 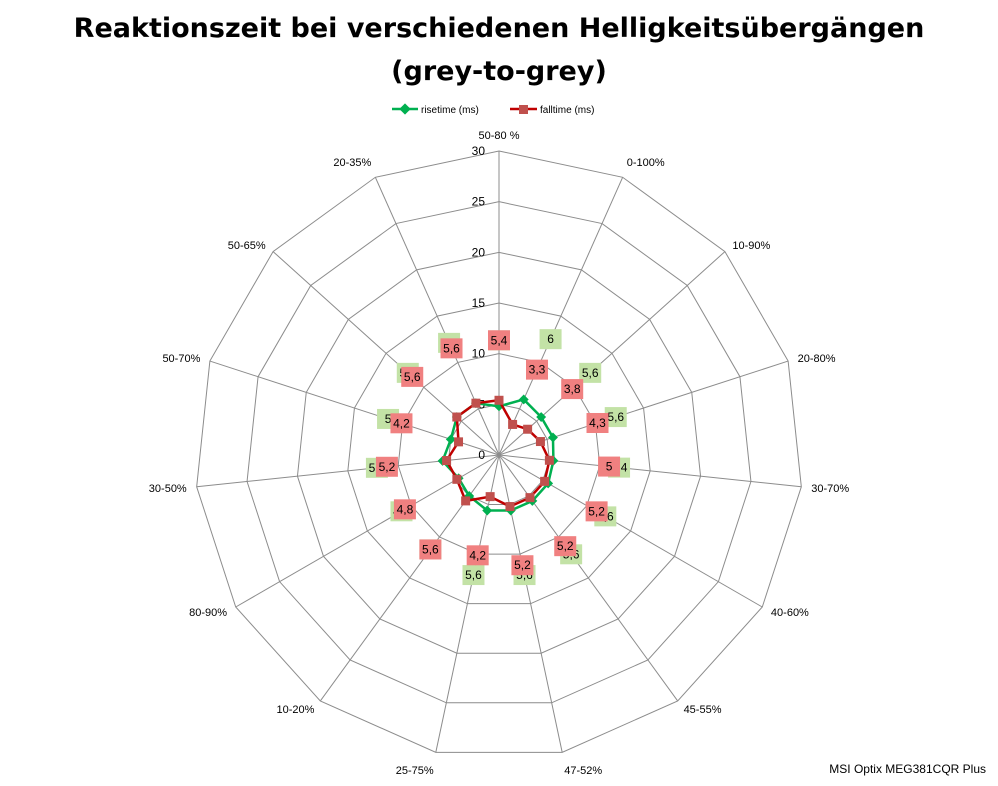 What do you see at coordinates (296, 710) in the screenshot?
I see `category-label: 10-20%` at bounding box center [296, 710].